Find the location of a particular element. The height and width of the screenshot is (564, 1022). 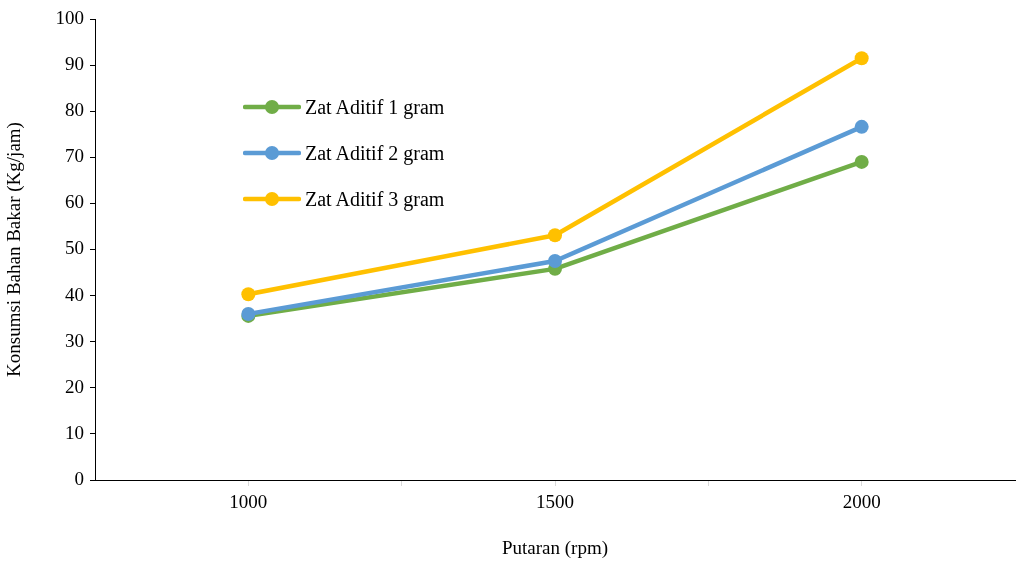

x-tick-label: 1500 is located at coordinates (555, 502).